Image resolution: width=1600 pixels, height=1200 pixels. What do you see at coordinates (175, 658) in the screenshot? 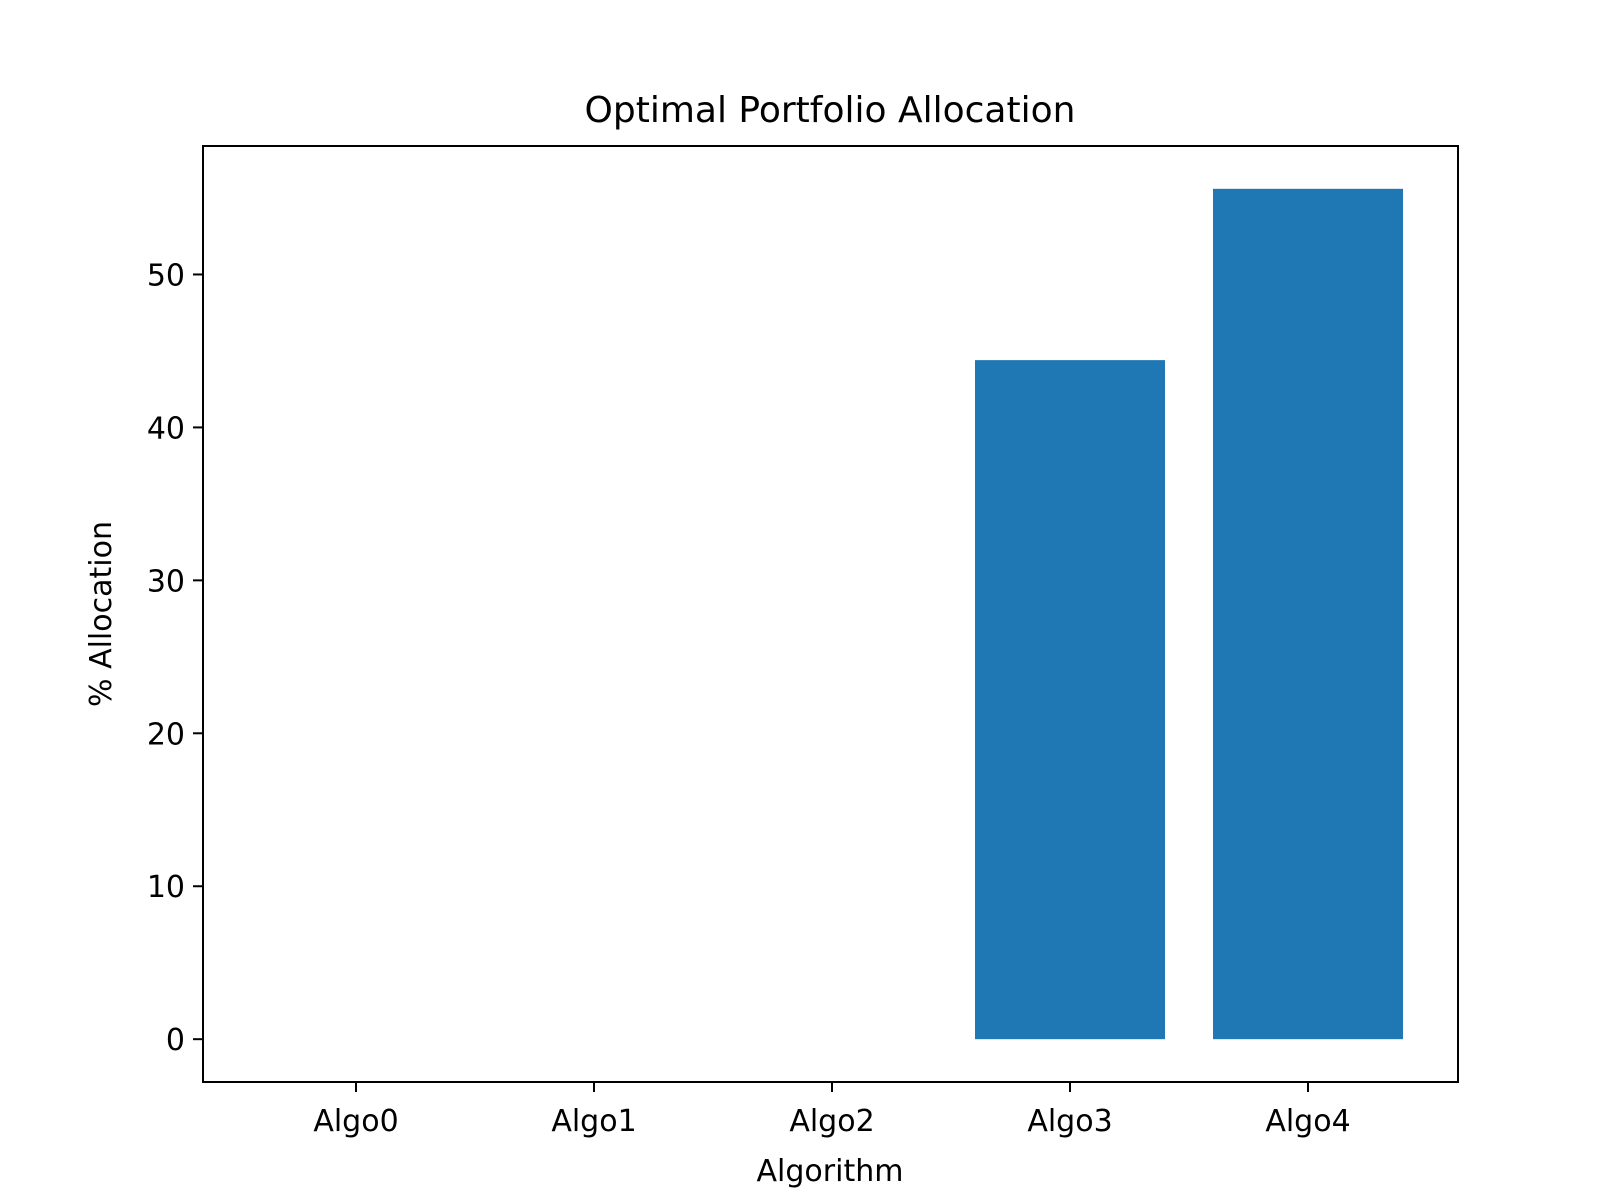
I see `y-axis: 0 10 20 30 40 50` at bounding box center [175, 658].